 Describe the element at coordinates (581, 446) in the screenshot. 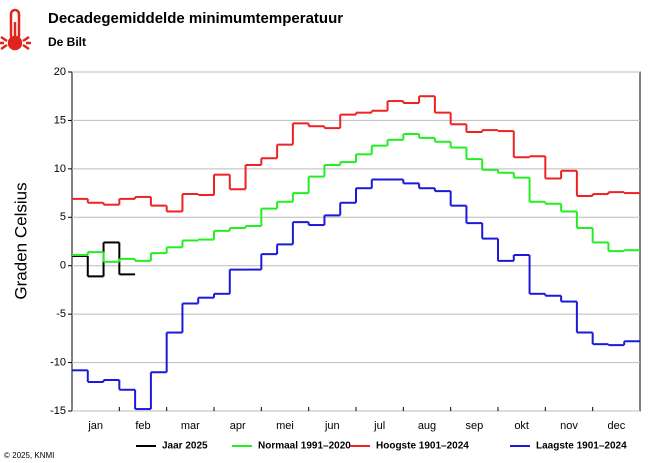

I see `legend-label: Laagste 1901–2024` at that location.